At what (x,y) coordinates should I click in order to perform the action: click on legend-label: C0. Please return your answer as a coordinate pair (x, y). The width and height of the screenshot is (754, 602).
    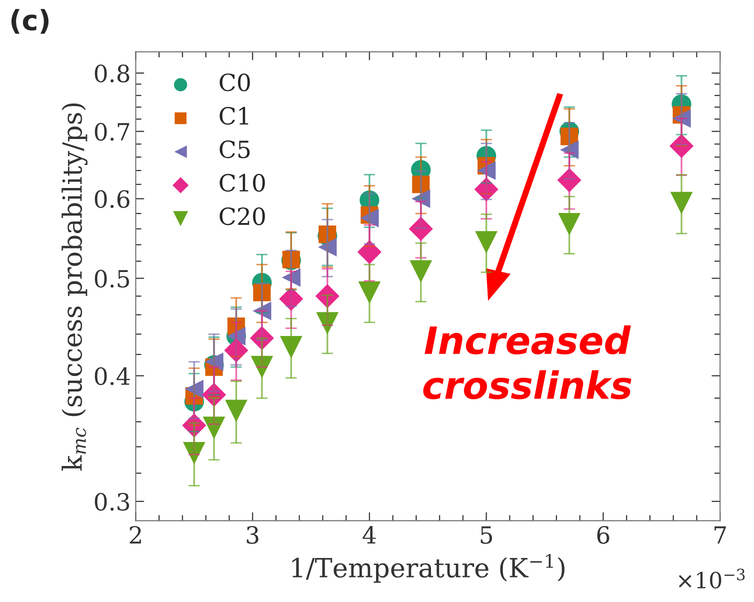
    Looking at the image, I should click on (235, 82).